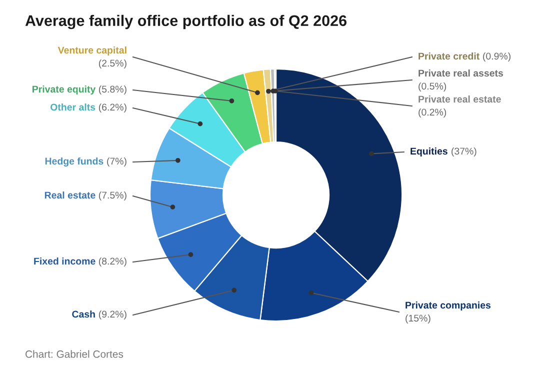 The image size is (536, 383). Describe the element at coordinates (112, 315) in the screenshot. I see `data-label: (9.2%)` at that location.